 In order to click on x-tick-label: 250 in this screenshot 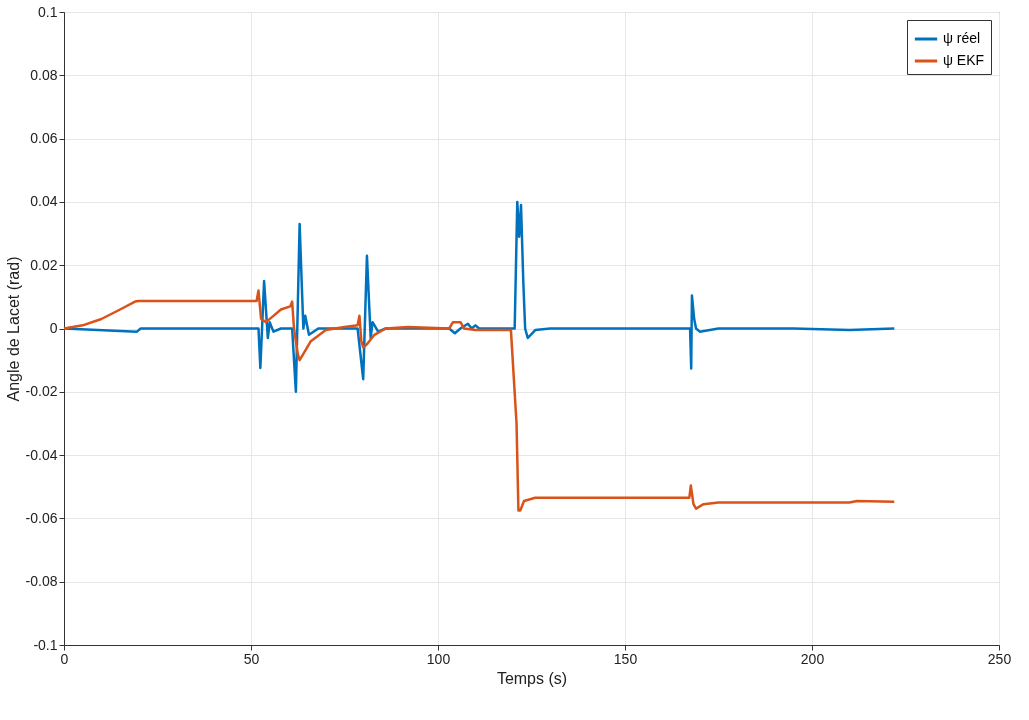, I will do `click(999, 658)`.